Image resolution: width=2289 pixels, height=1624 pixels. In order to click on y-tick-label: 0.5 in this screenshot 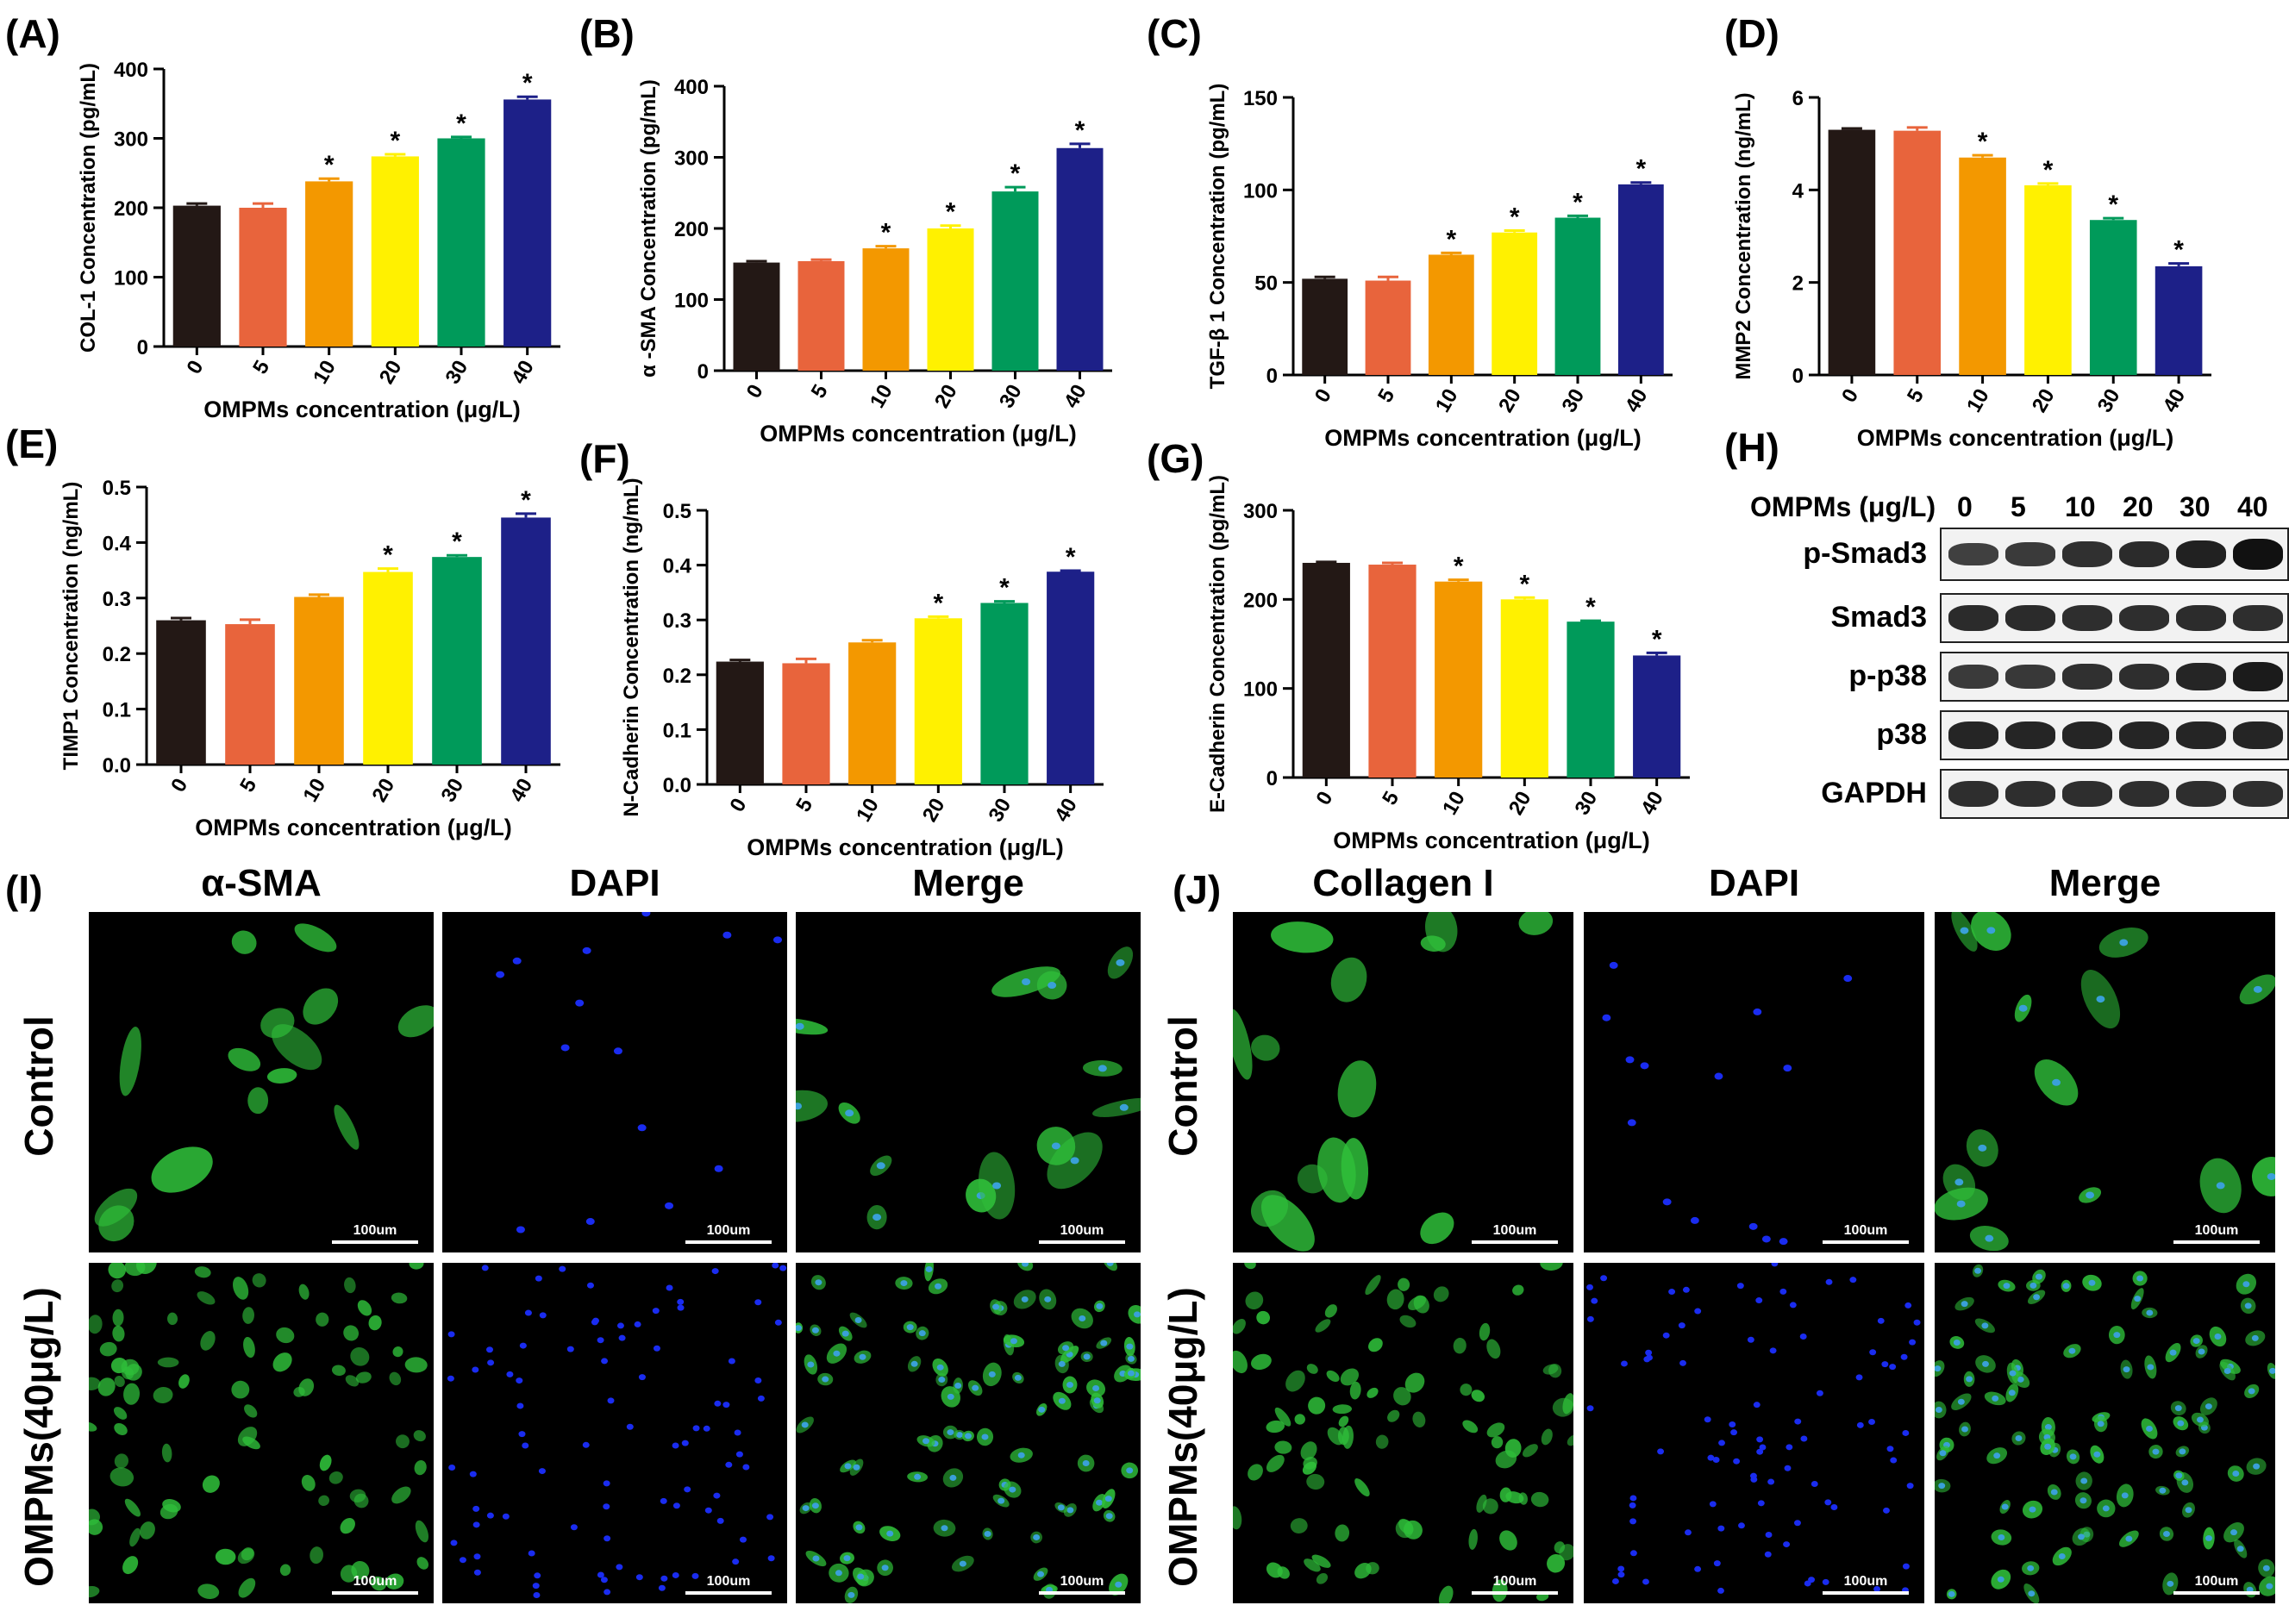, I will do `click(677, 511)`.